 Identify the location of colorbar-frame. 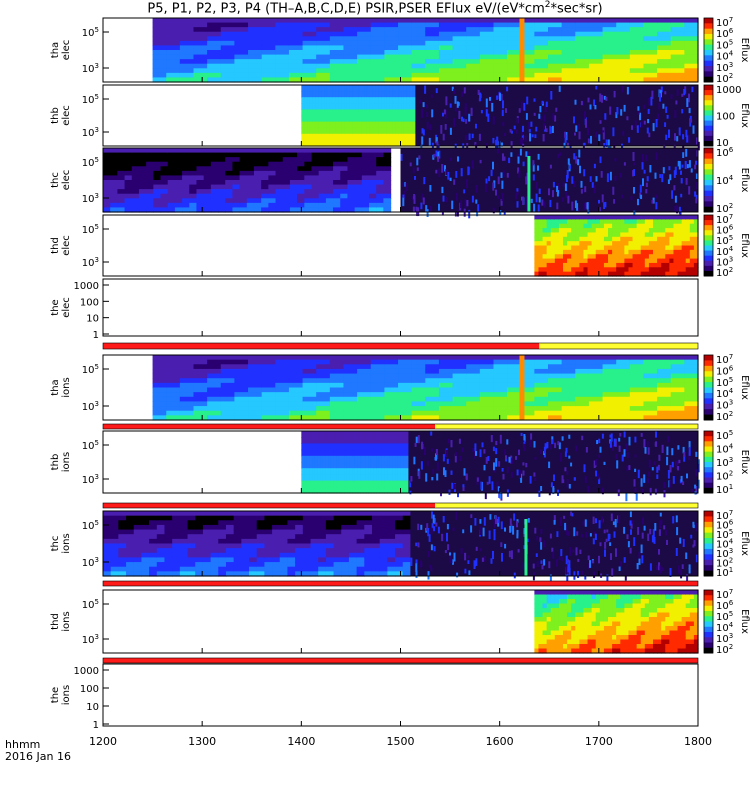
(708, 180).